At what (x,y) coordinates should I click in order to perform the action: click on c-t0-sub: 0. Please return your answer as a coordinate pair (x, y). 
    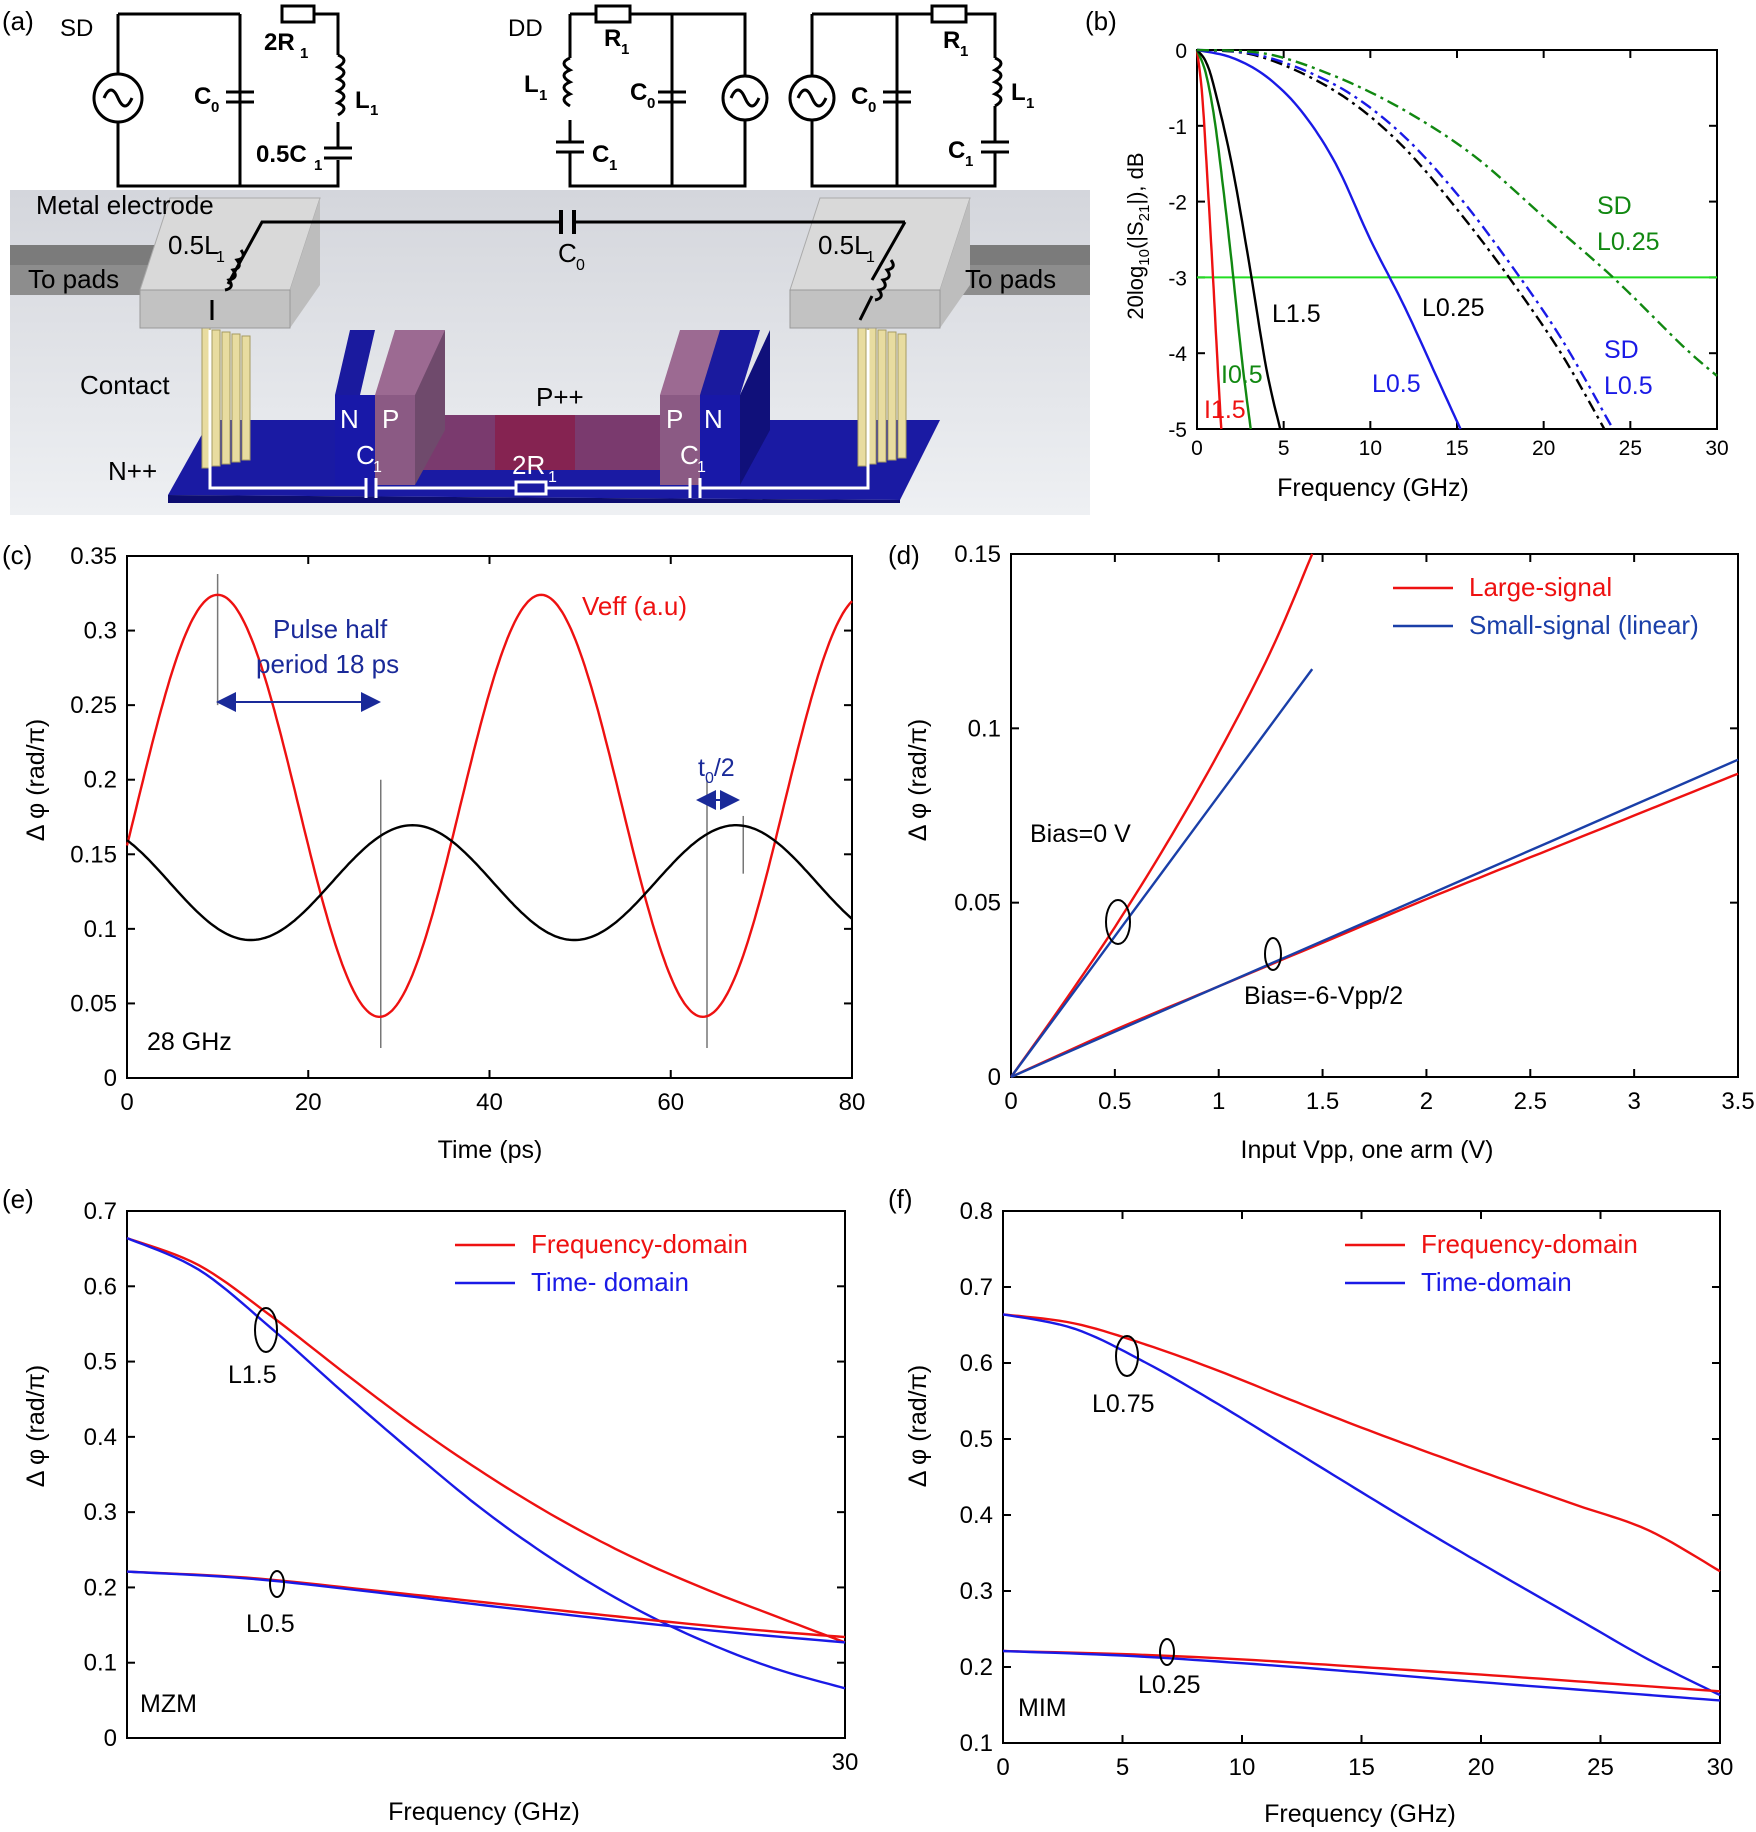
    Looking at the image, I should click on (709, 778).